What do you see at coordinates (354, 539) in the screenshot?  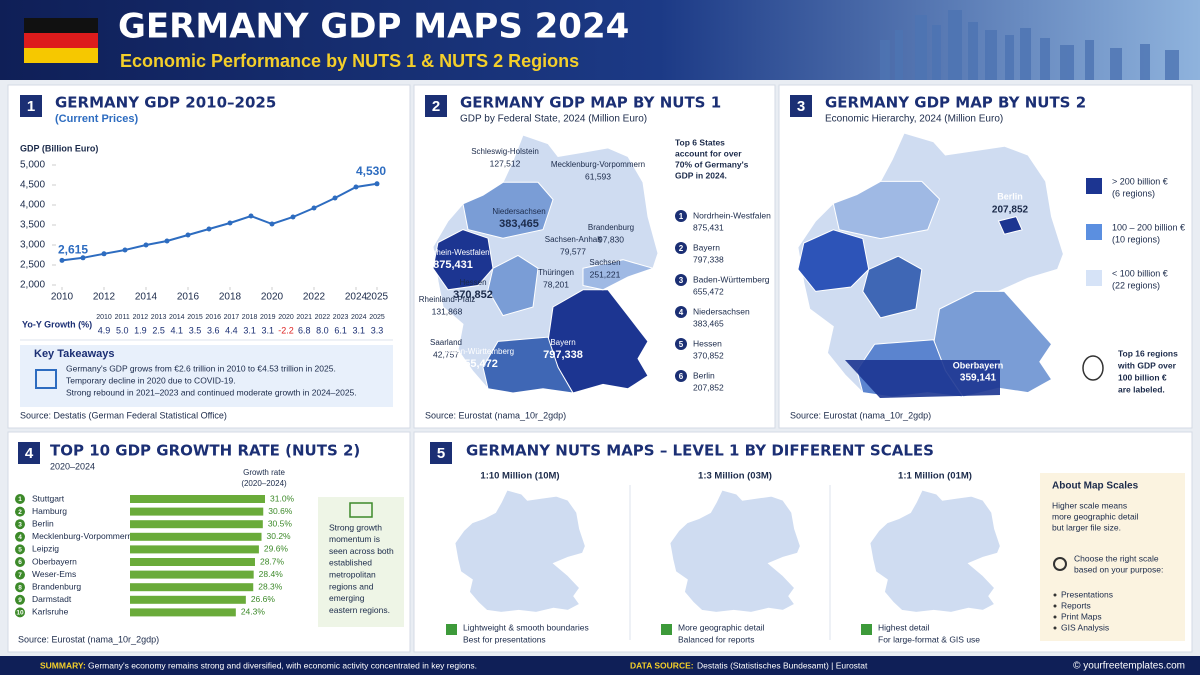 I see `note: momentum is` at bounding box center [354, 539].